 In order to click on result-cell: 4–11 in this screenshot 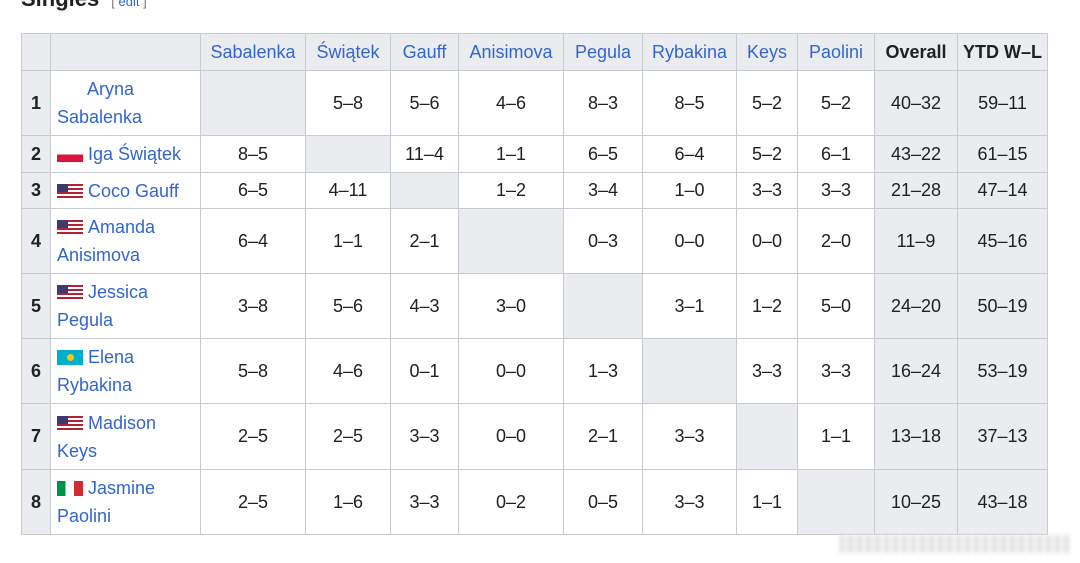, I will do `click(348, 190)`.